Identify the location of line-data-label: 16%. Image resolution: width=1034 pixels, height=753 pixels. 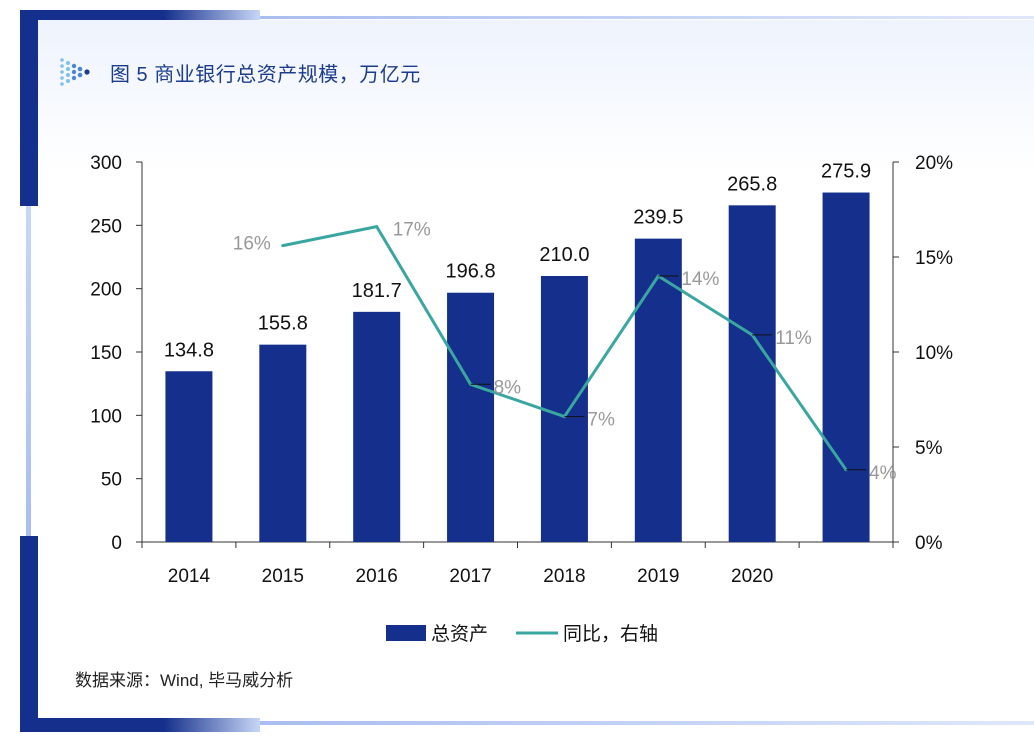
(252, 244).